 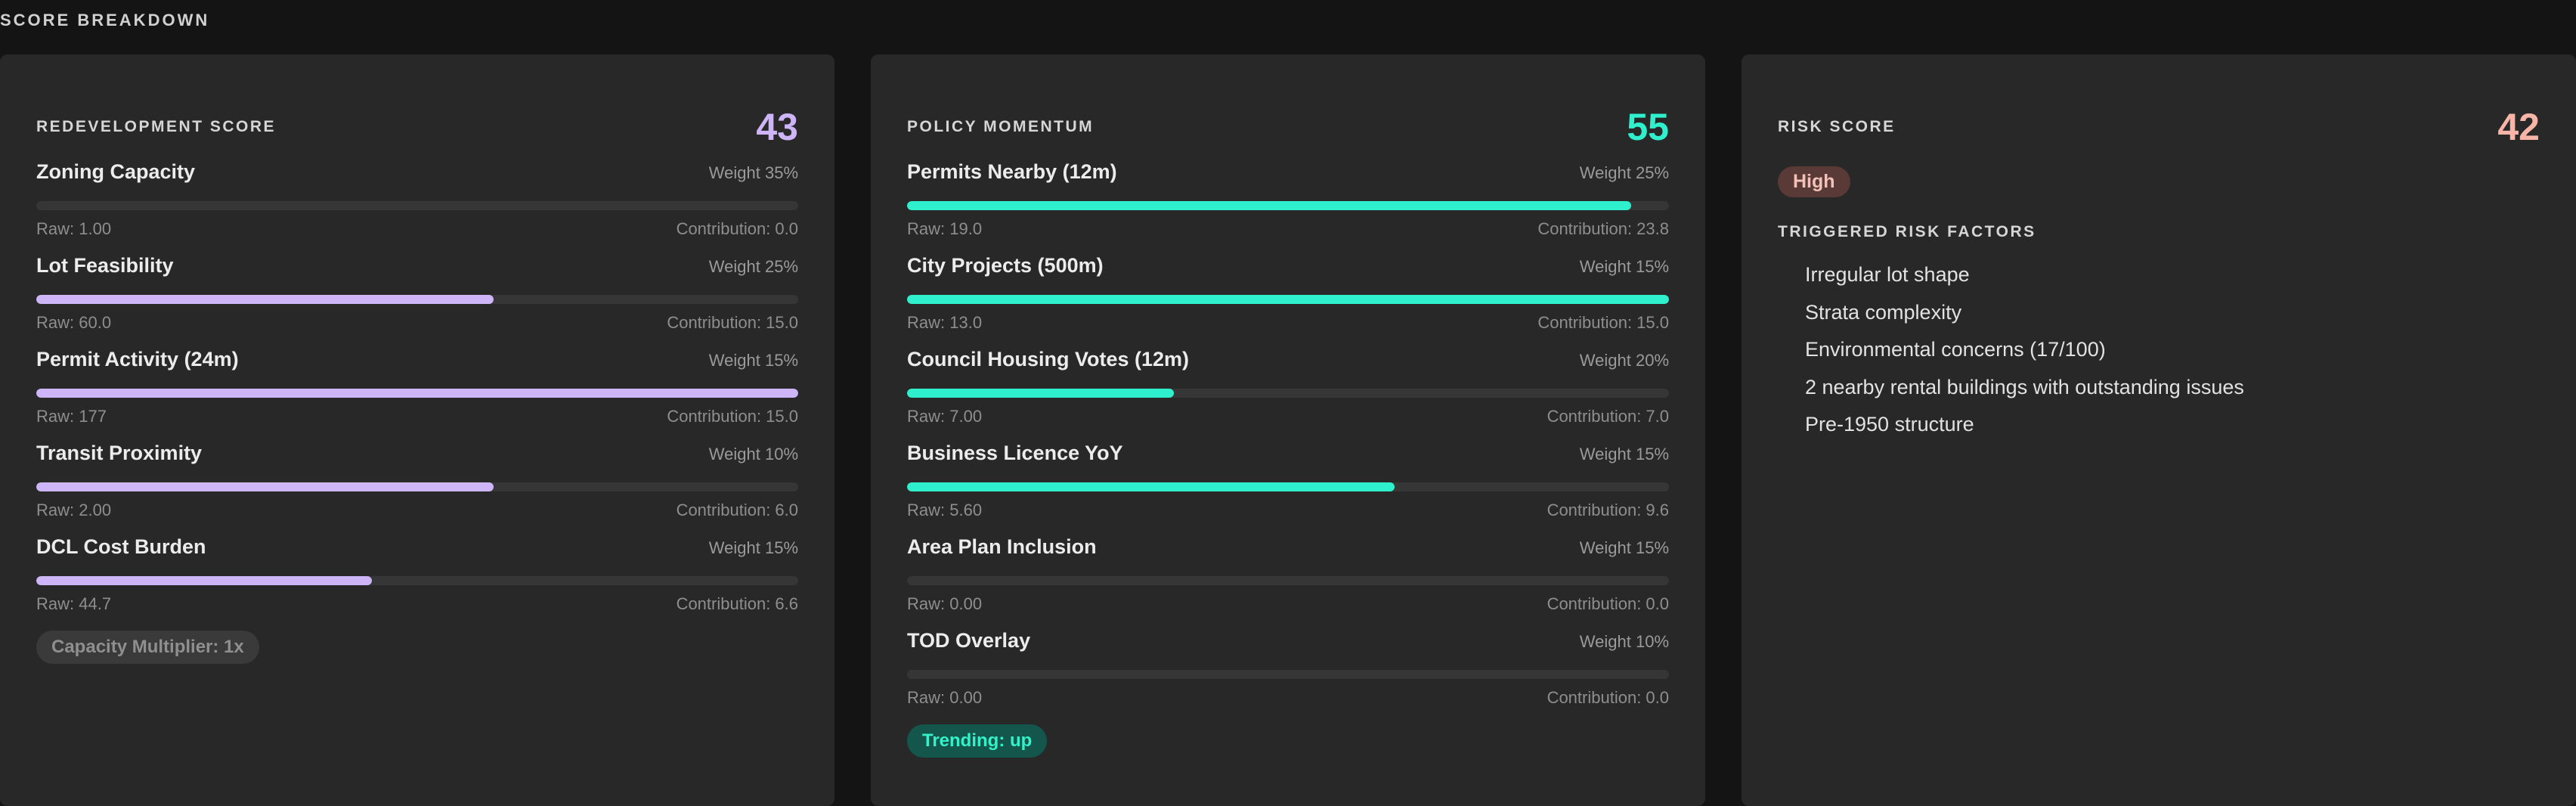 I want to click on metric-name: Council Housing Votes (12m), so click(x=1048, y=359).